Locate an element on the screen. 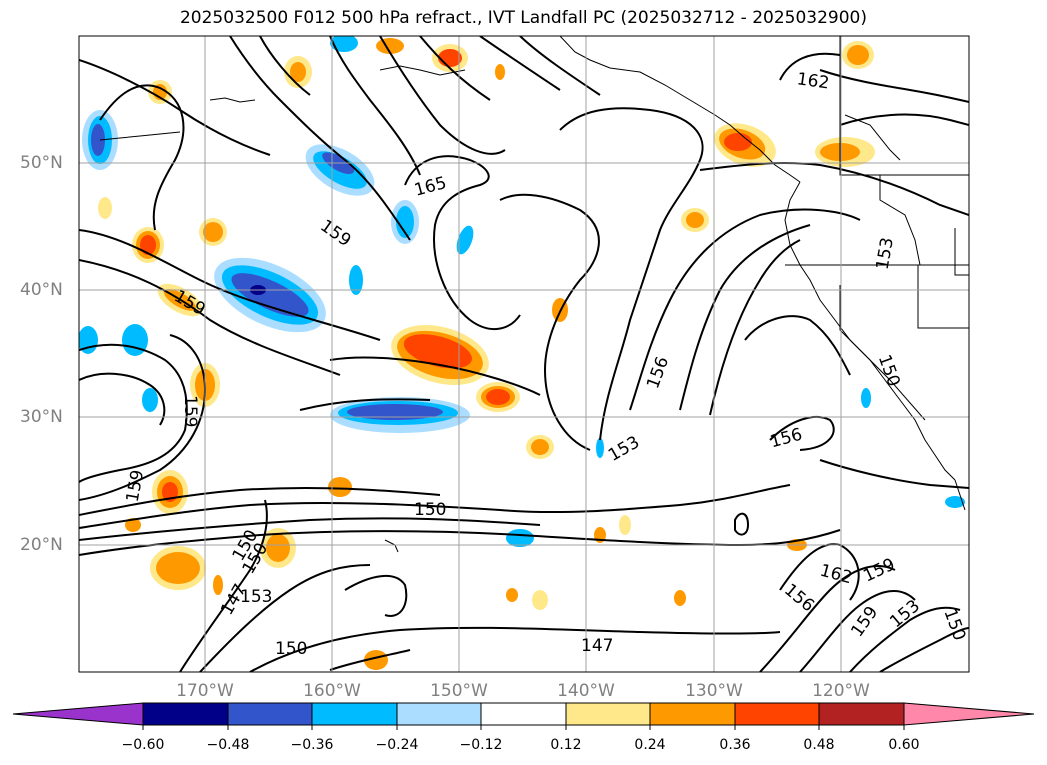  lat-label: 40°N is located at coordinates (41, 290).